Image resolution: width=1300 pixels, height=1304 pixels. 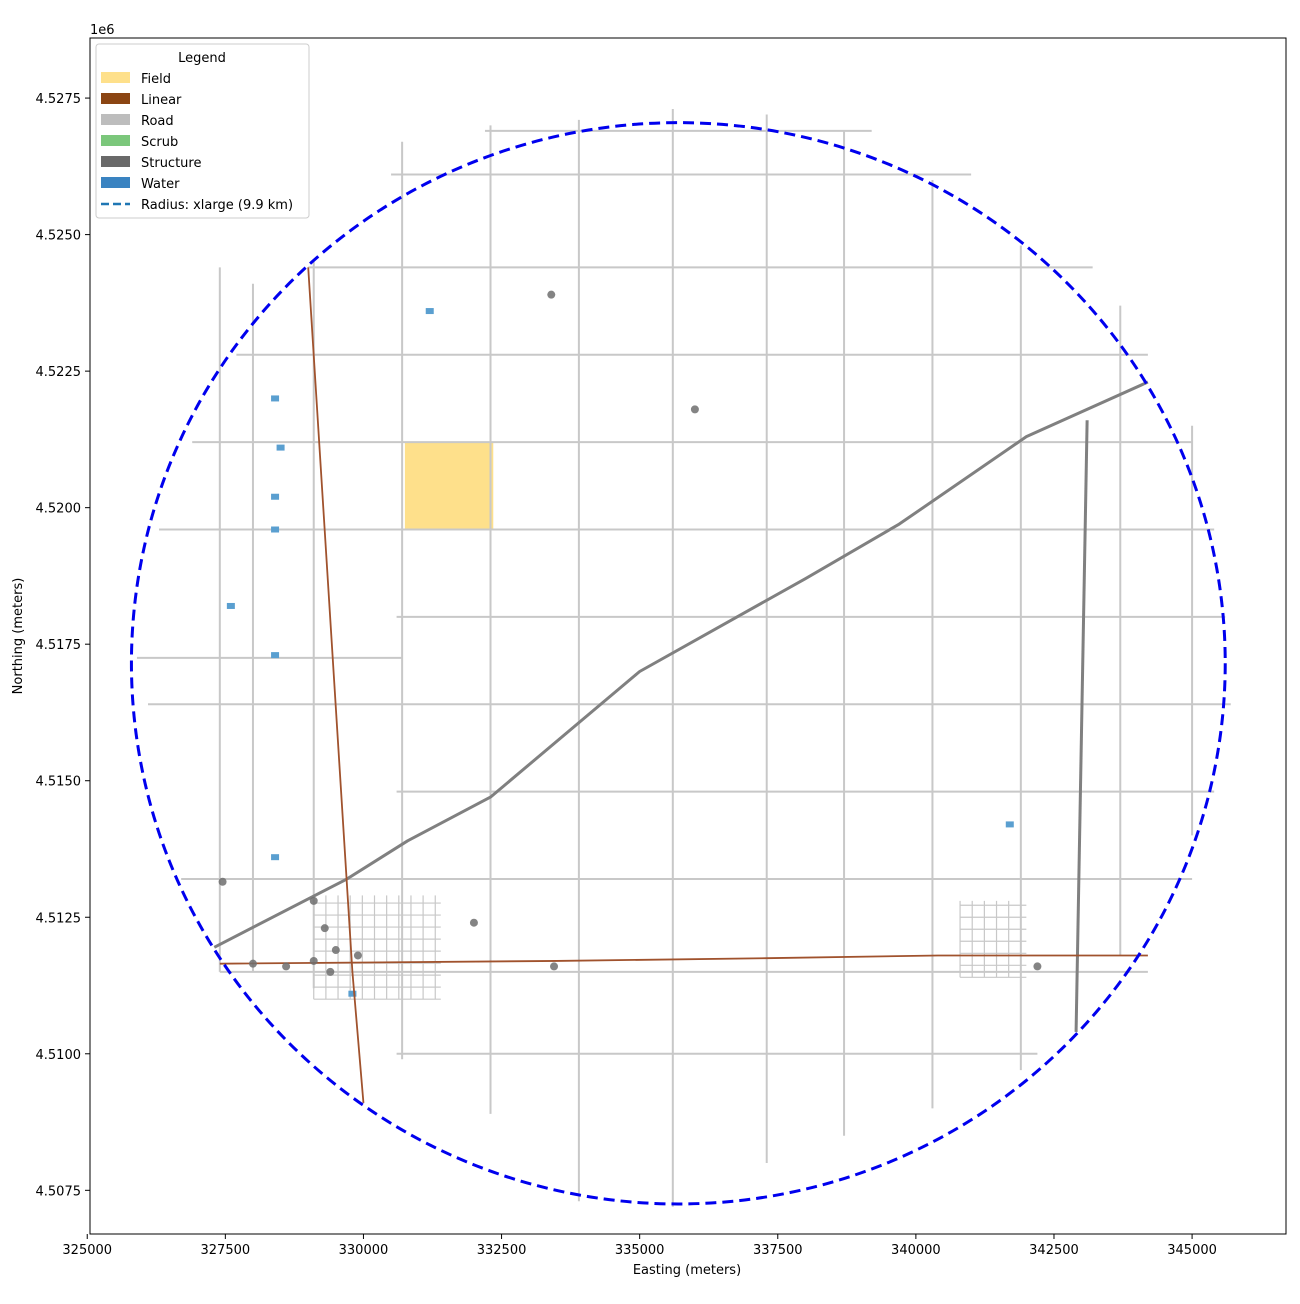 What do you see at coordinates (59, 236) in the screenshot?
I see `y-tick-label: 4.5250` at bounding box center [59, 236].